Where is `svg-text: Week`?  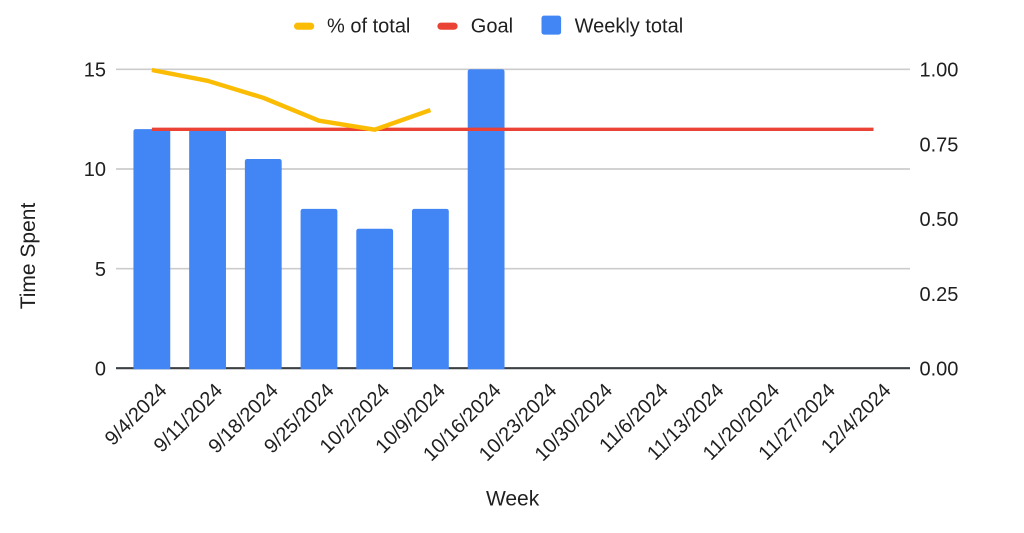 svg-text: Week is located at coordinates (513, 499).